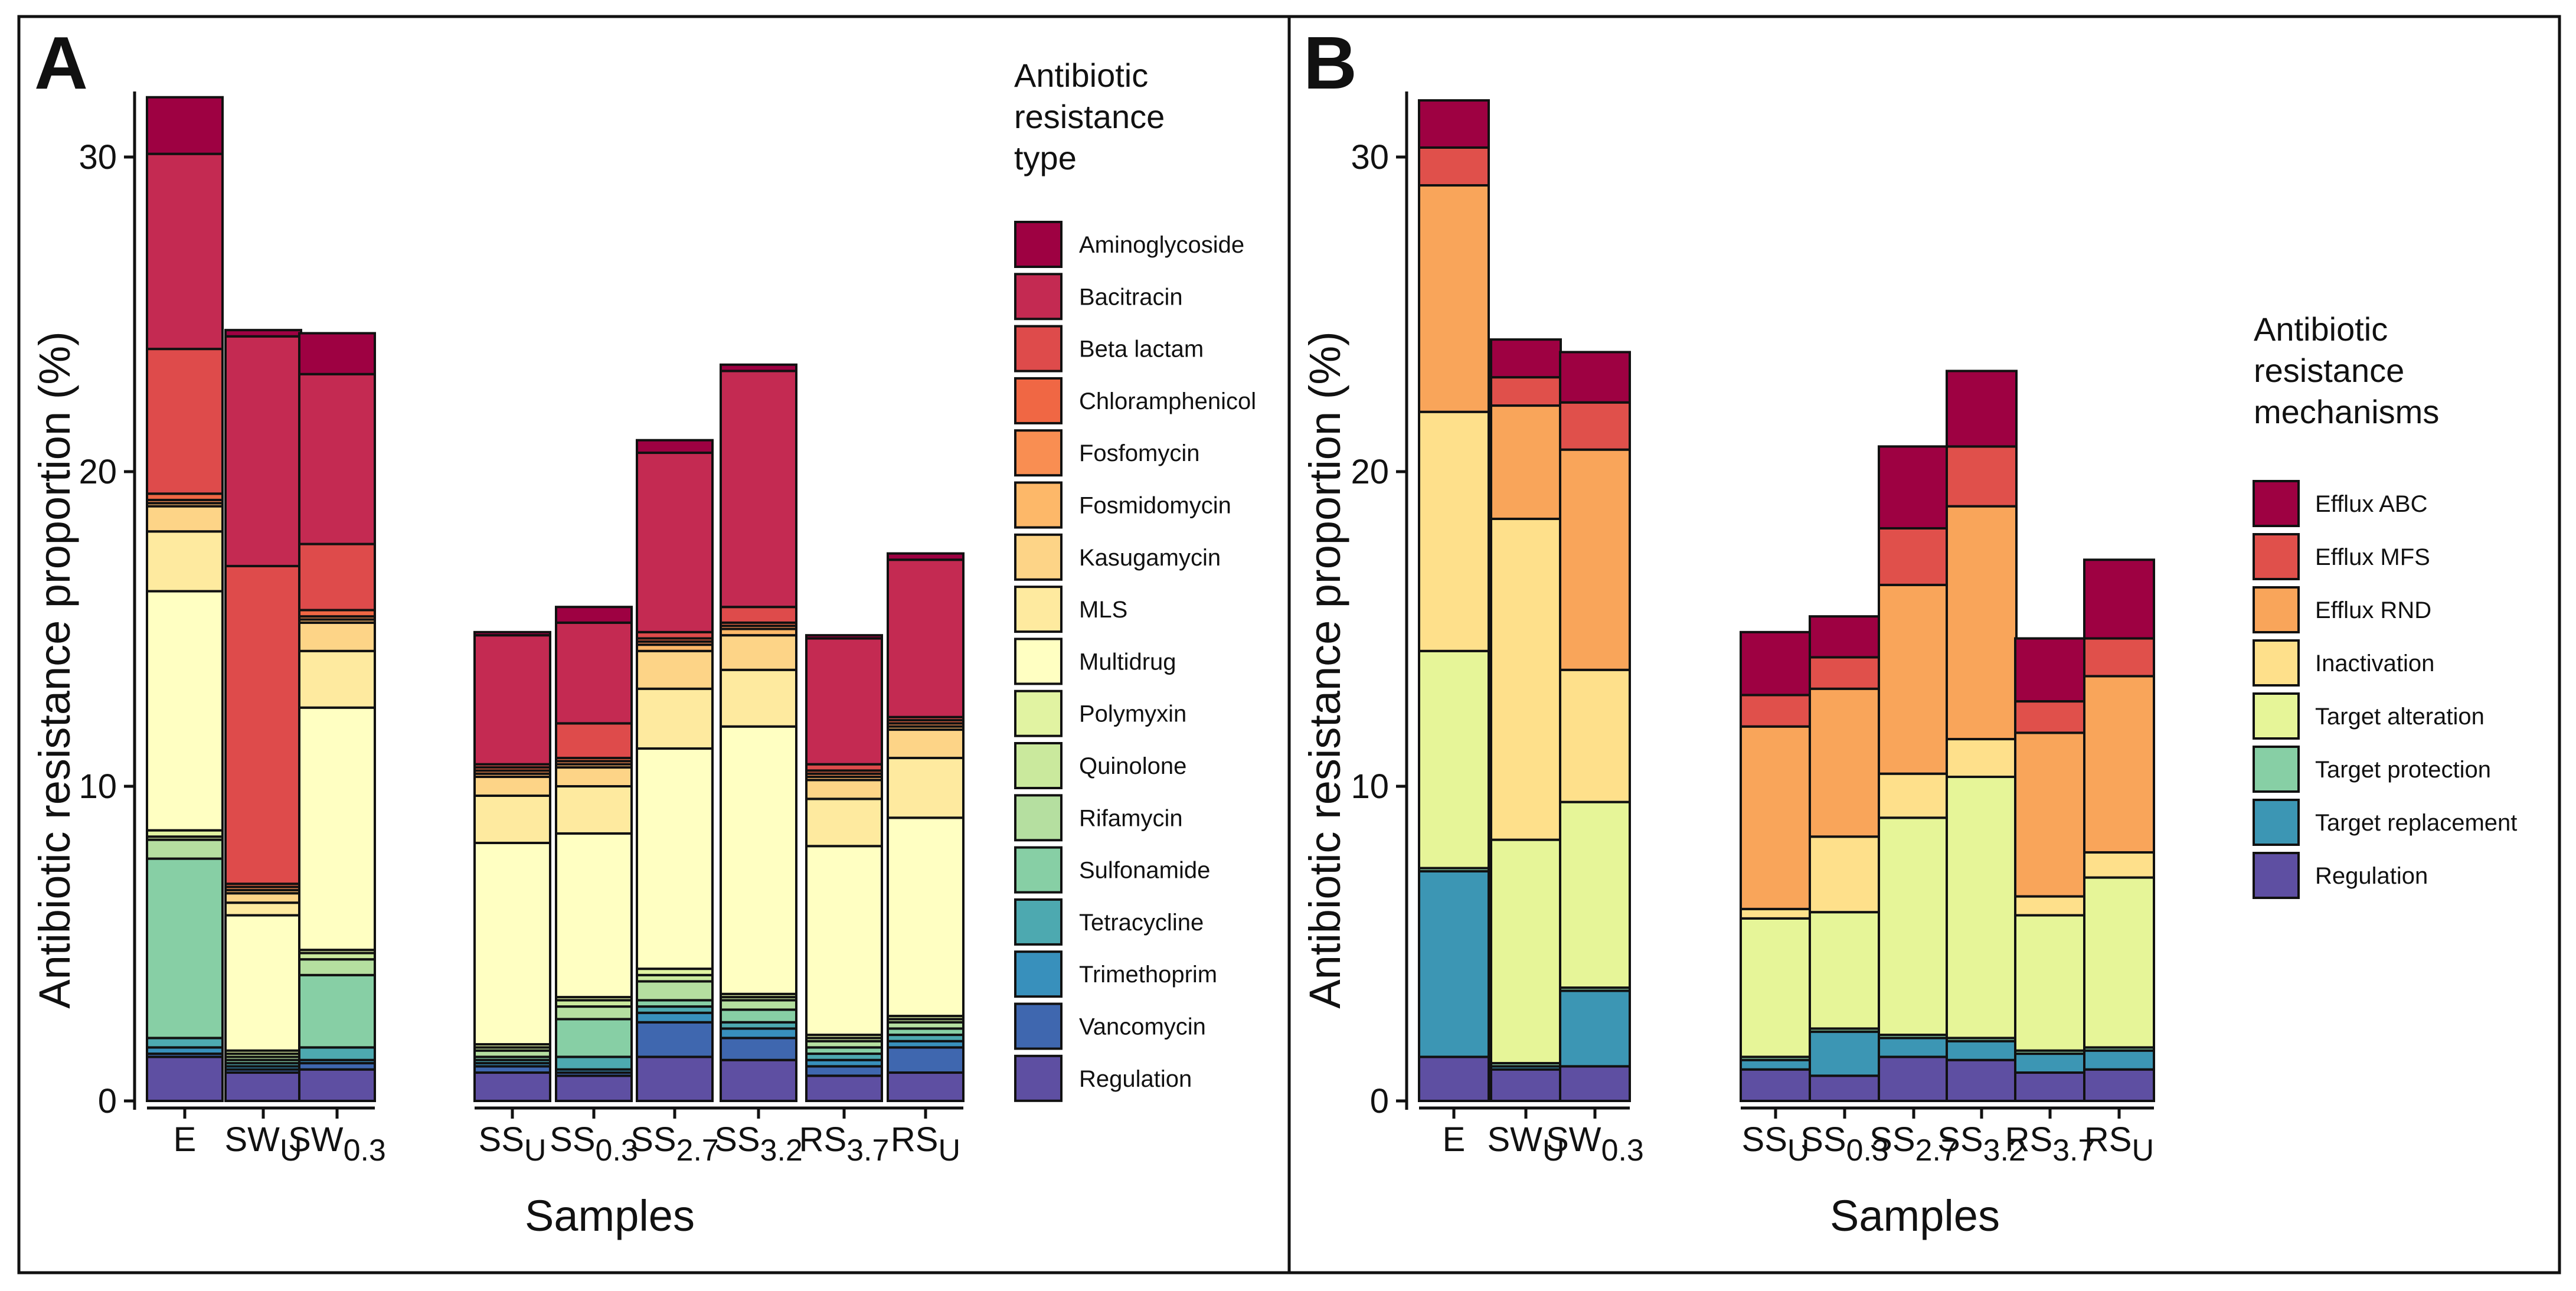 This screenshot has height=1291, width=2576. Describe the element at coordinates (1914, 926) in the screenshot. I see `panel-b-segment-ss2-7-target-alteration` at that location.